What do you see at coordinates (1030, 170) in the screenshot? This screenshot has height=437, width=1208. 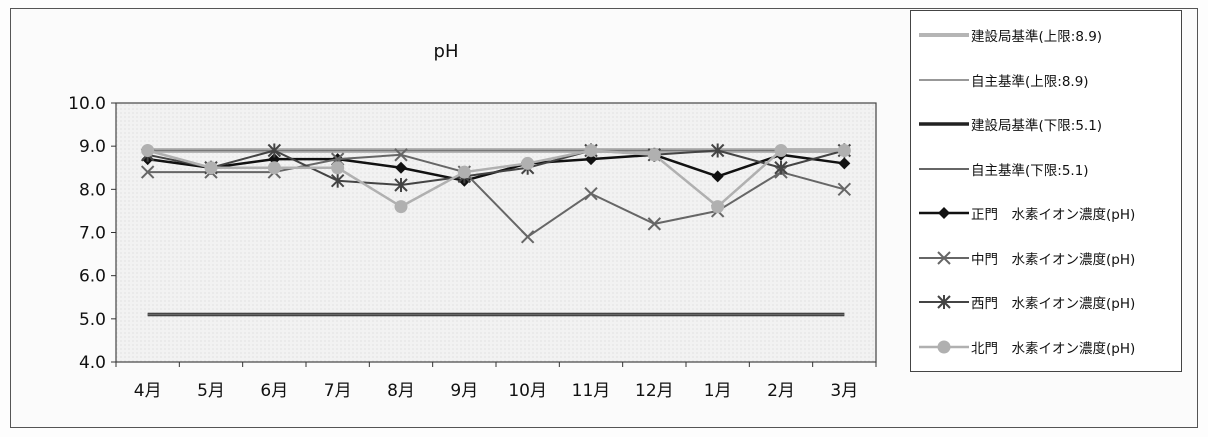 I see `legend-label: 自主基準(下限:5.1)` at bounding box center [1030, 170].